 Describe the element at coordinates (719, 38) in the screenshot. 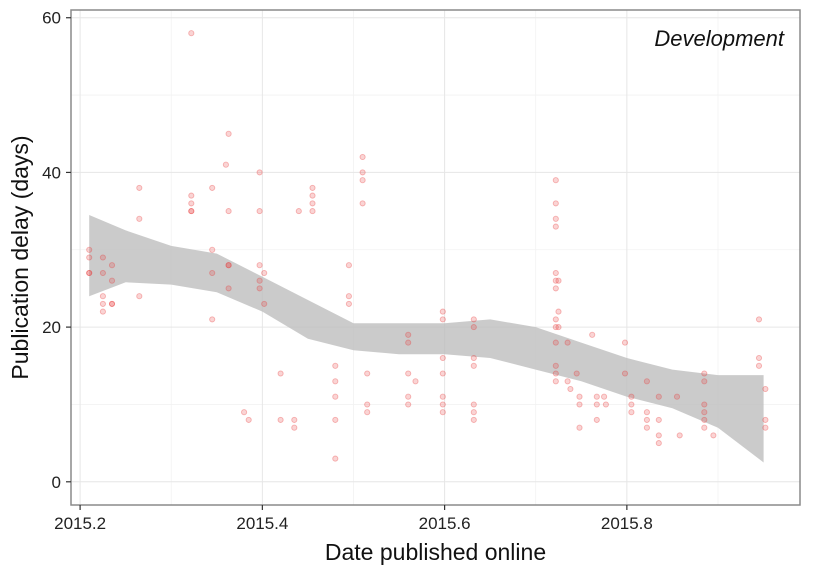

I see `panel-label: Development` at that location.